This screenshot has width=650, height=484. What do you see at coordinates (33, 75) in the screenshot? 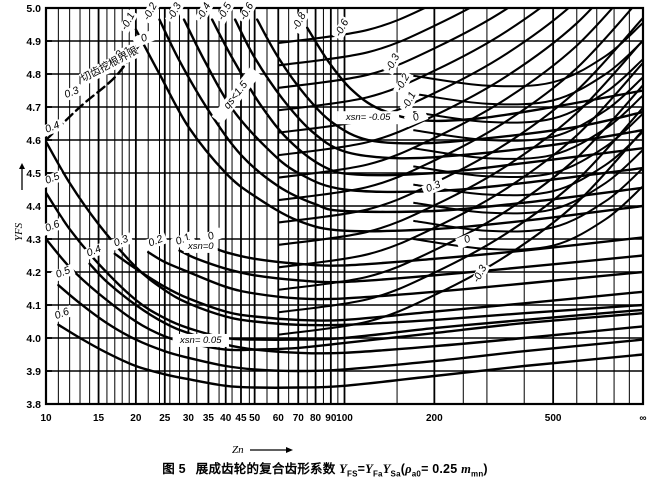
I see `y-tick-label: 4.8` at bounding box center [33, 75].